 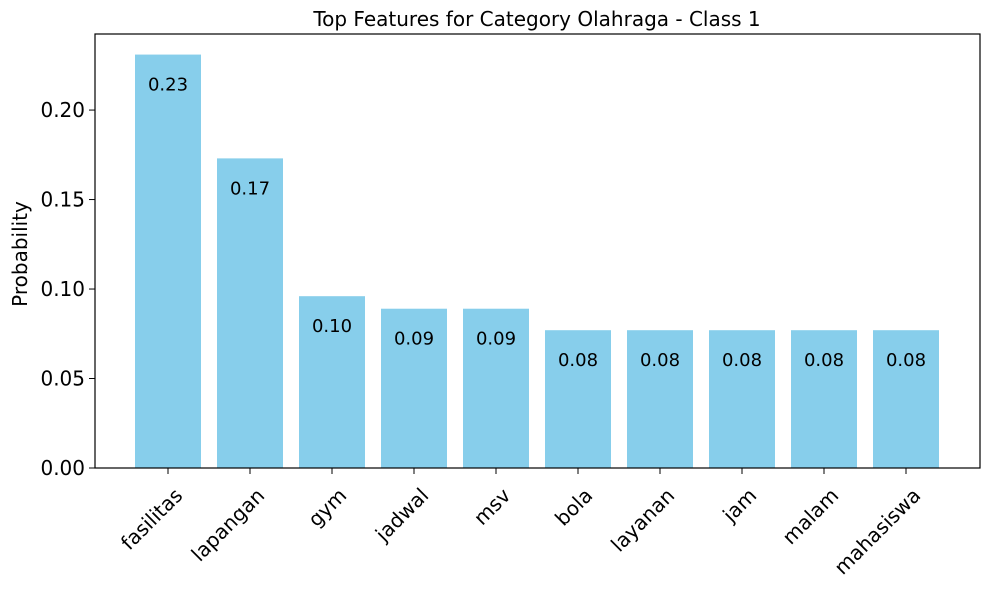 What do you see at coordinates (62, 379) in the screenshot?
I see `y-tick-label: 0.05` at bounding box center [62, 379].